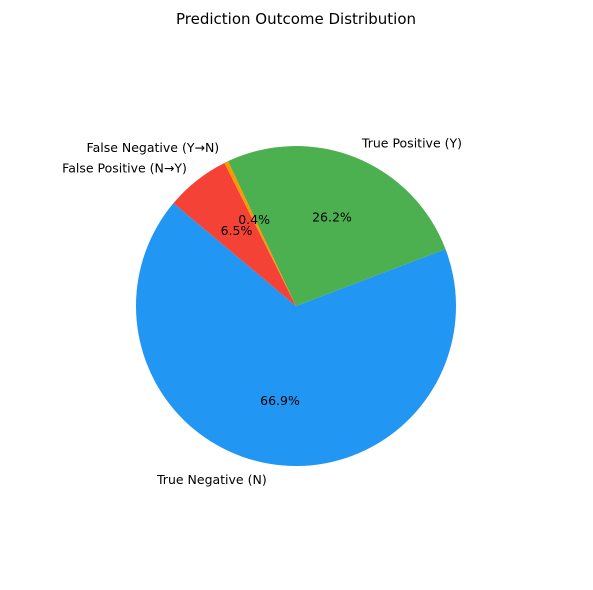 The height and width of the screenshot is (590, 593). I want to click on percent-label-false-negative-y-n: 0.4%, so click(254, 219).